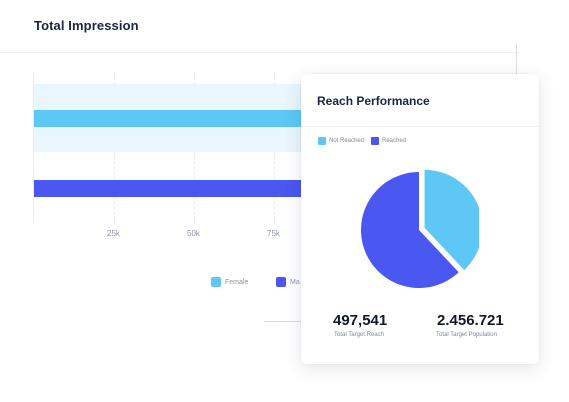 The height and width of the screenshot is (402, 569). I want to click on reach-header: Reach Performance, so click(420, 100).